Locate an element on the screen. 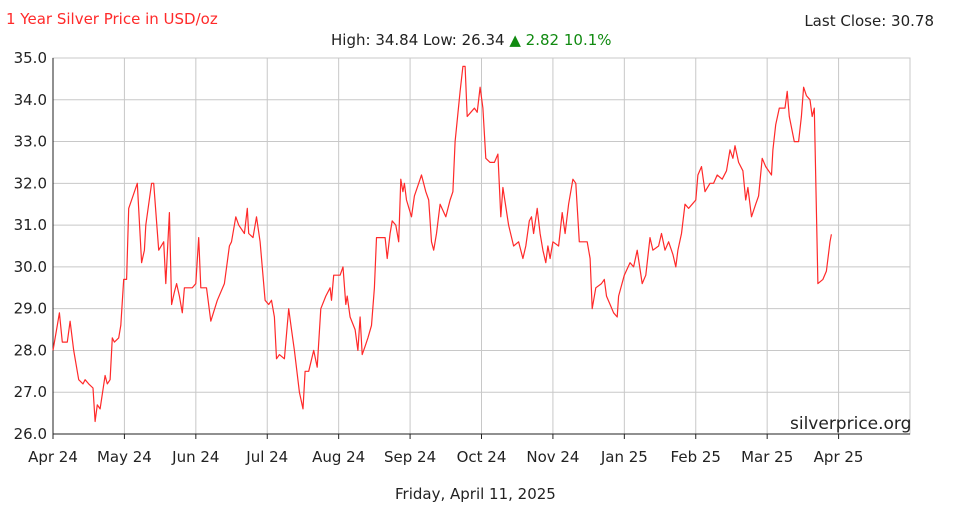  y-tick-label: 31.0 is located at coordinates (30, 225).